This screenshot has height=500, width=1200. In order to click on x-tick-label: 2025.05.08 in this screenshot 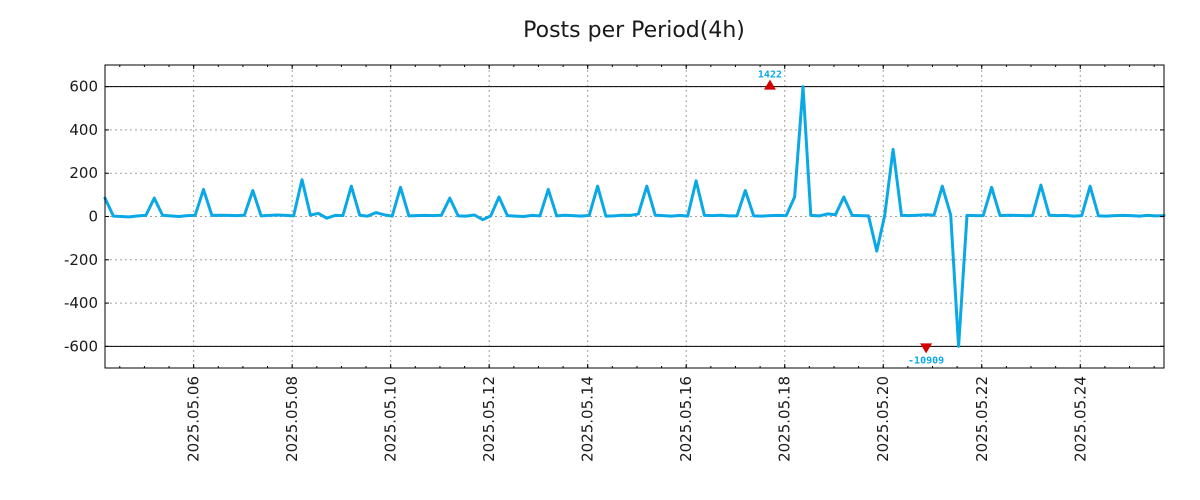, I will do `click(292, 419)`.